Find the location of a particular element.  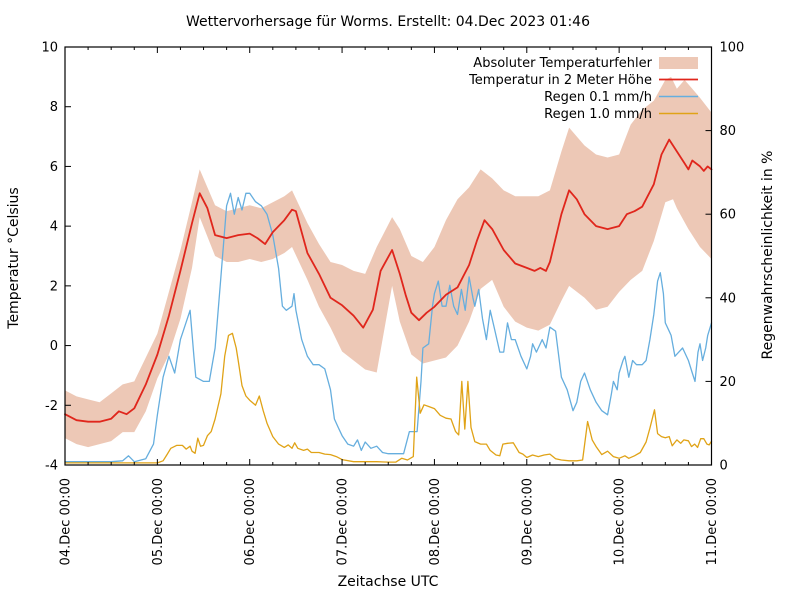

y-left-tick-label: 10 is located at coordinates (49, 48).